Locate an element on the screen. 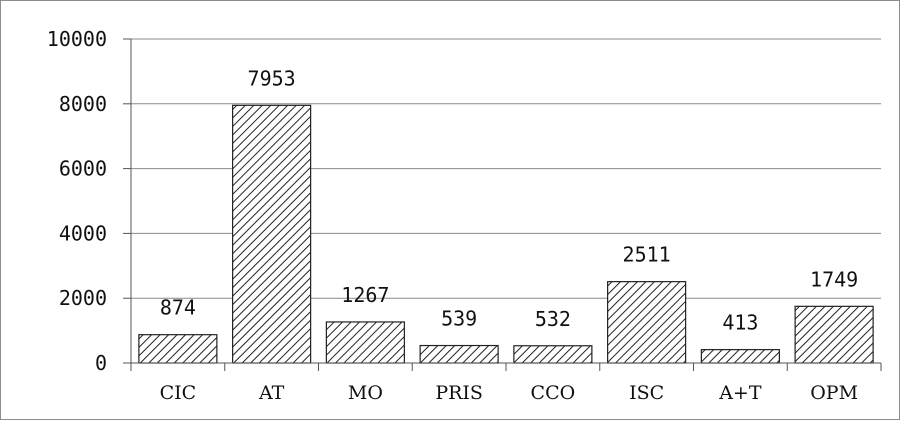  x-tick-label: MO is located at coordinates (365, 393).